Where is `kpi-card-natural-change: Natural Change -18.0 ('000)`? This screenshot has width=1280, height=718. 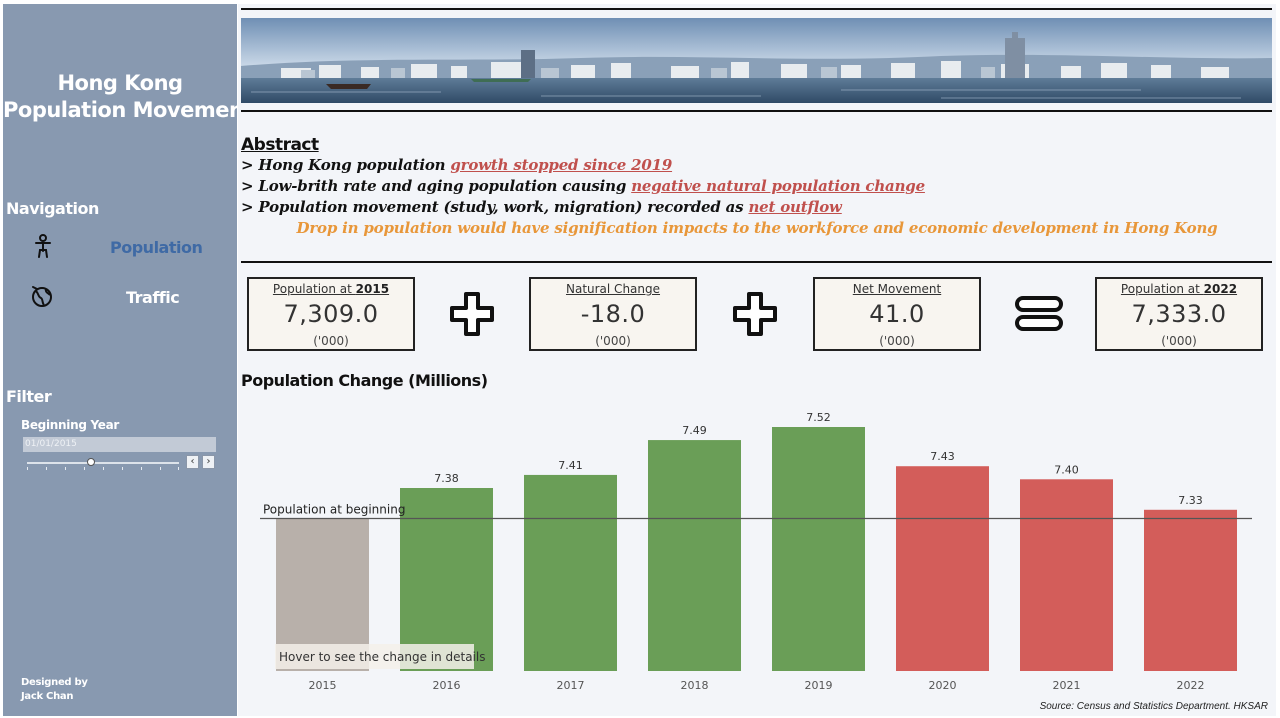 kpi-card-natural-change: Natural Change -18.0 ('000) is located at coordinates (613, 314).